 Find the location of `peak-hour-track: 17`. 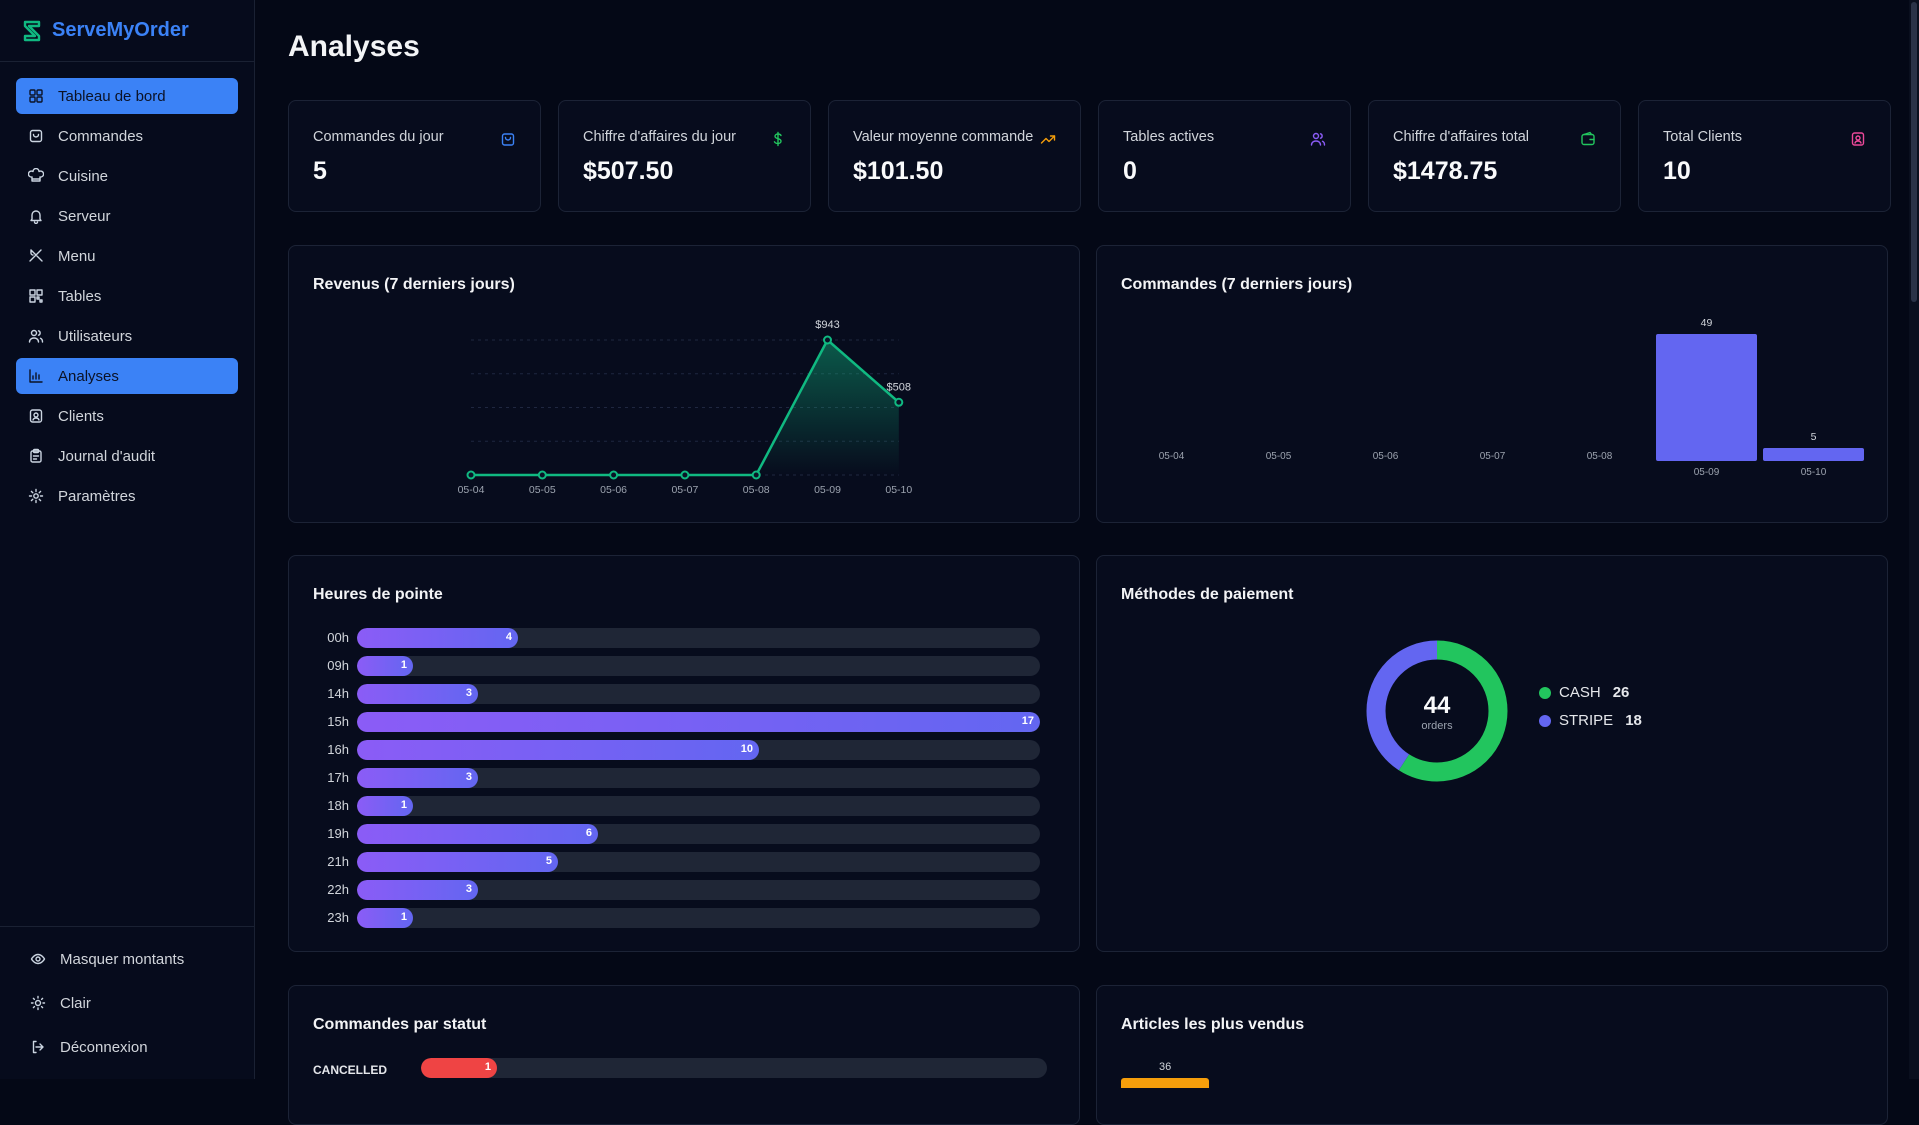

peak-hour-track: 17 is located at coordinates (698, 722).